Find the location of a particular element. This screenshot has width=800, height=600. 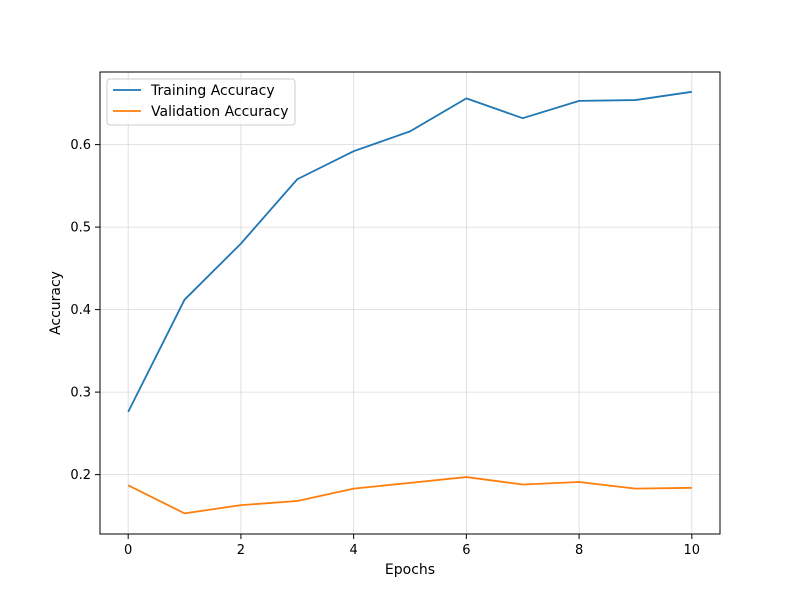

y-tick-label: 0.6 is located at coordinates (80, 145).